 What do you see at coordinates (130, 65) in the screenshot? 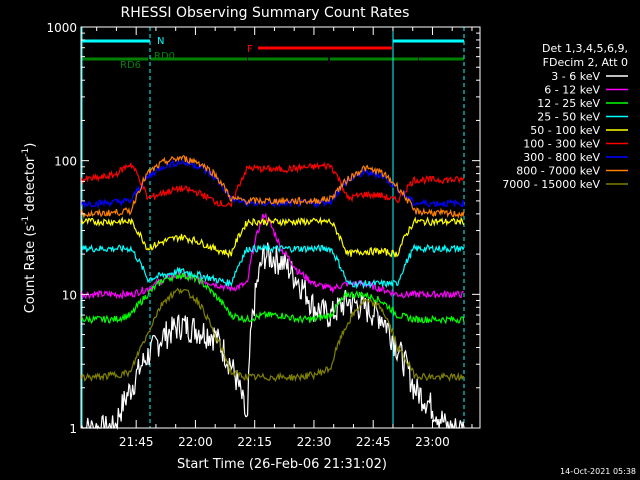
I see `state-label-rd6: RD6` at bounding box center [130, 65].